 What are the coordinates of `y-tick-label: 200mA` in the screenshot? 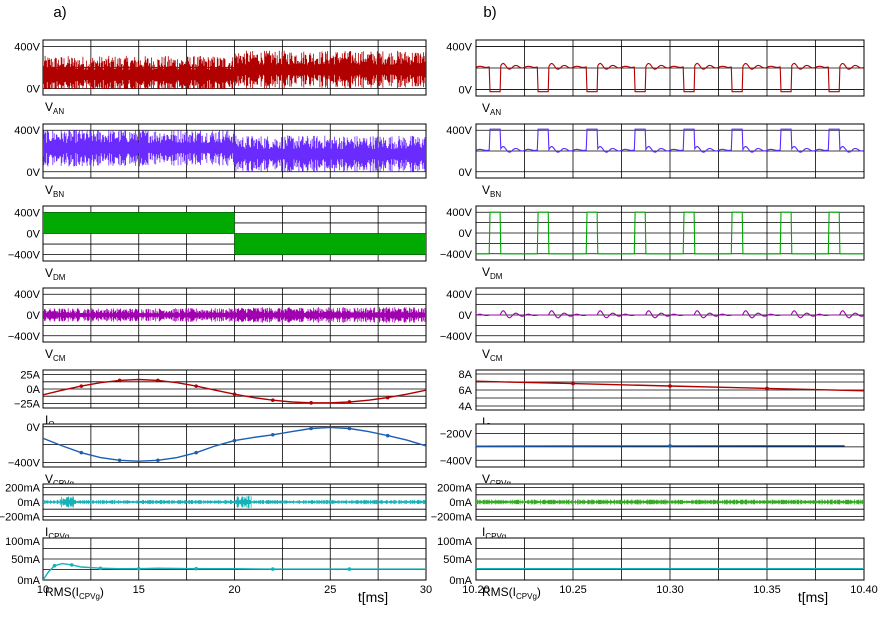 It's located at (455, 489).